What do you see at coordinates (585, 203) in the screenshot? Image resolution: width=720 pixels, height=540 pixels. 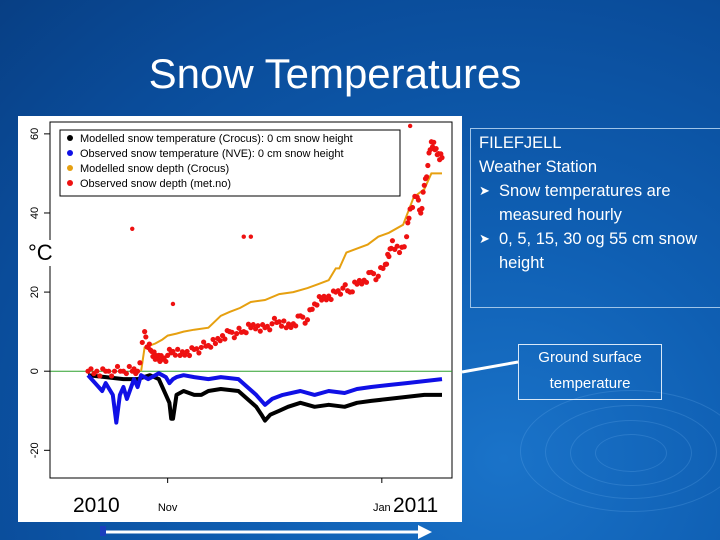 I see `bullet-text: Snow temperatures are measured hourly` at bounding box center [585, 203].